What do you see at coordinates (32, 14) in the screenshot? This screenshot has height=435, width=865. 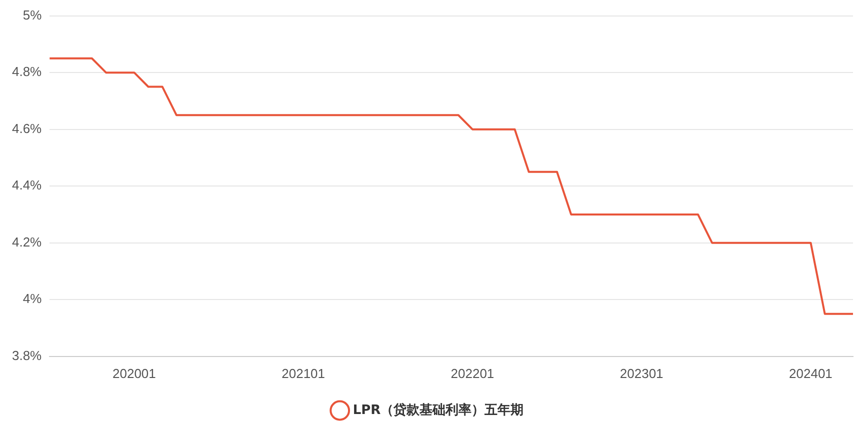 I see `y-tick-label: 5%` at bounding box center [32, 14].